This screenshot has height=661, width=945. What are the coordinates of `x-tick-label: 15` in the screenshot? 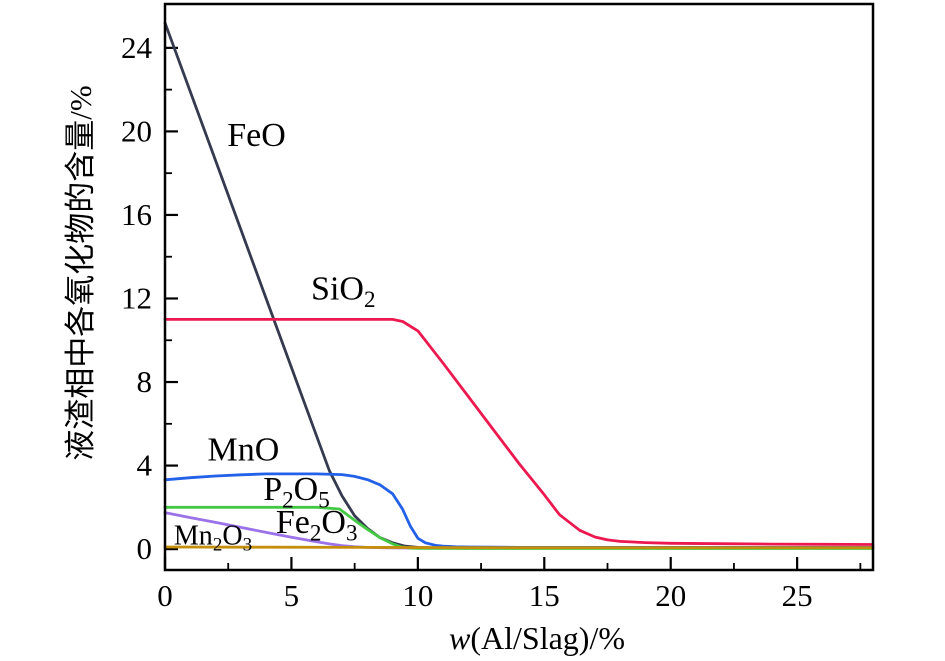 It's located at (544, 595).